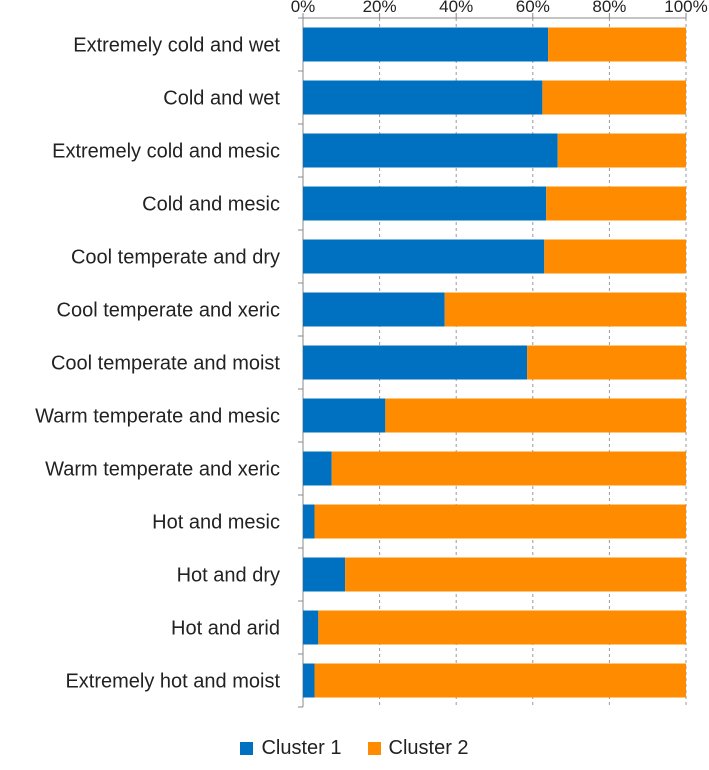 Image resolution: width=709 pixels, height=770 pixels. What do you see at coordinates (175, 258) in the screenshot?
I see `category-label: Cool temperate and dry` at bounding box center [175, 258].